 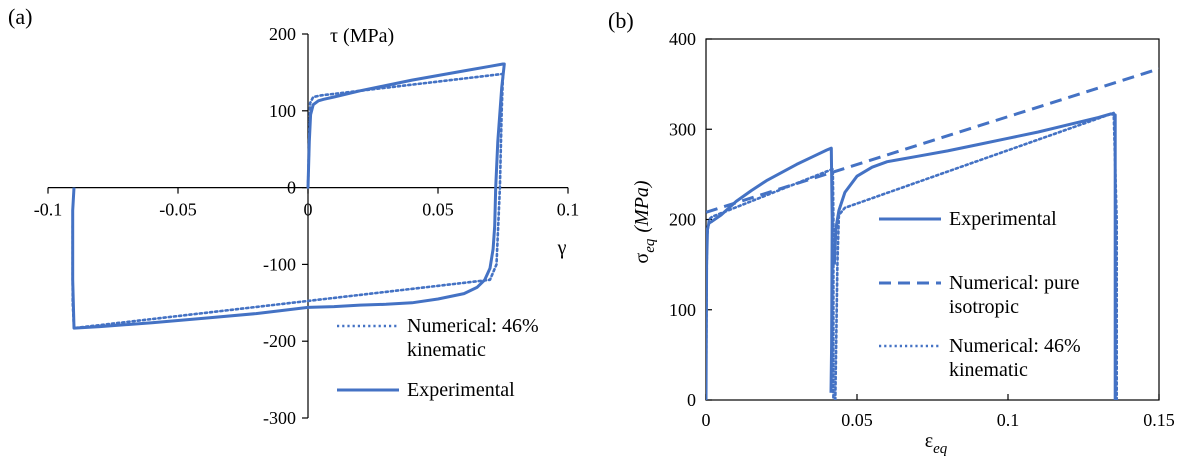 I want to click on y-tick-label: -100, so click(x=279, y=264).